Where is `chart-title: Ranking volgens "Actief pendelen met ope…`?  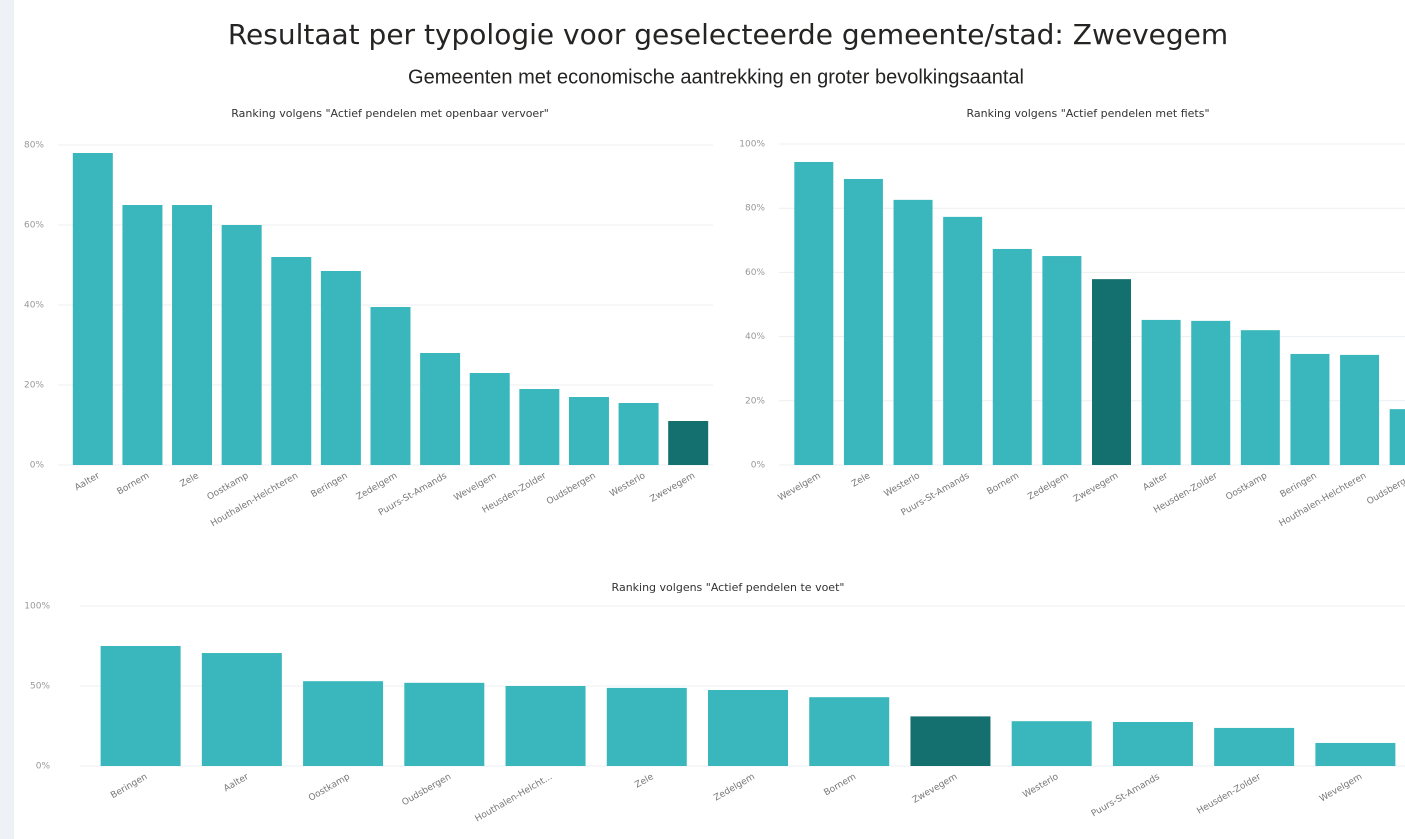 chart-title: Ranking volgens "Actief pendelen met ope… is located at coordinates (390, 113).